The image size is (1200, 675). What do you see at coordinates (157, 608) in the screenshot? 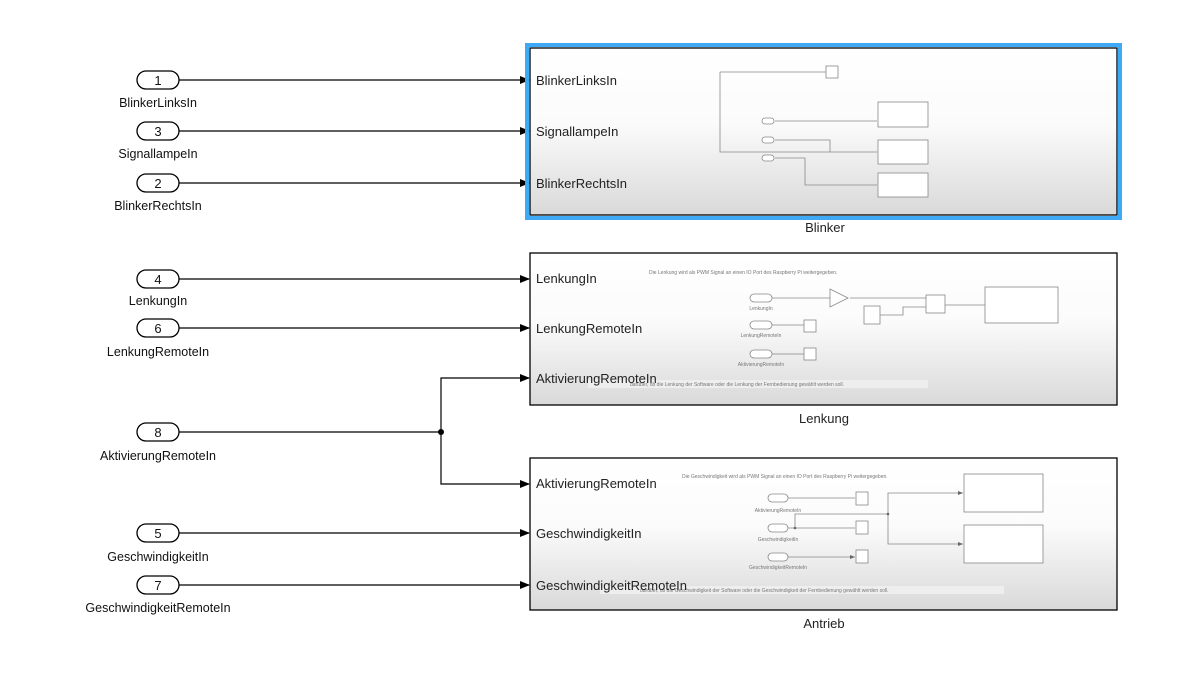
I see `inport-label: GeschwindigkeitRemoteIn` at bounding box center [157, 608].